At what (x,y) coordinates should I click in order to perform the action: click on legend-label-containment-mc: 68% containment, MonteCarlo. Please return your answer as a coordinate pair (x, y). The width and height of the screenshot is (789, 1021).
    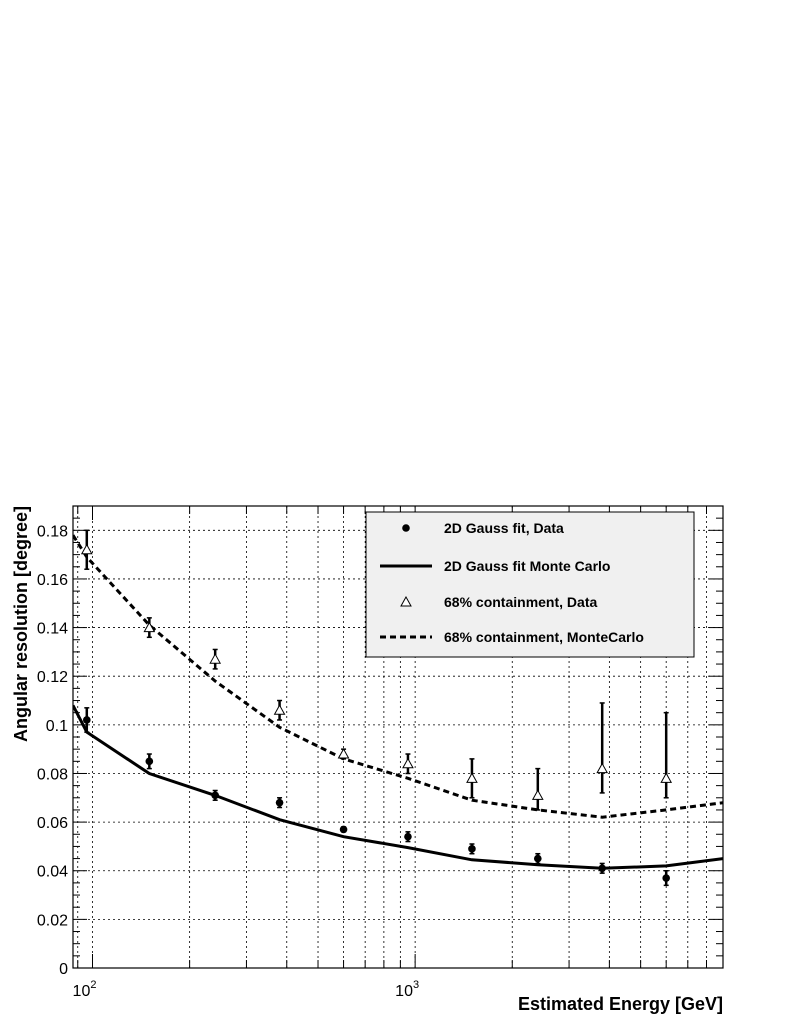
    Looking at the image, I should click on (544, 637).